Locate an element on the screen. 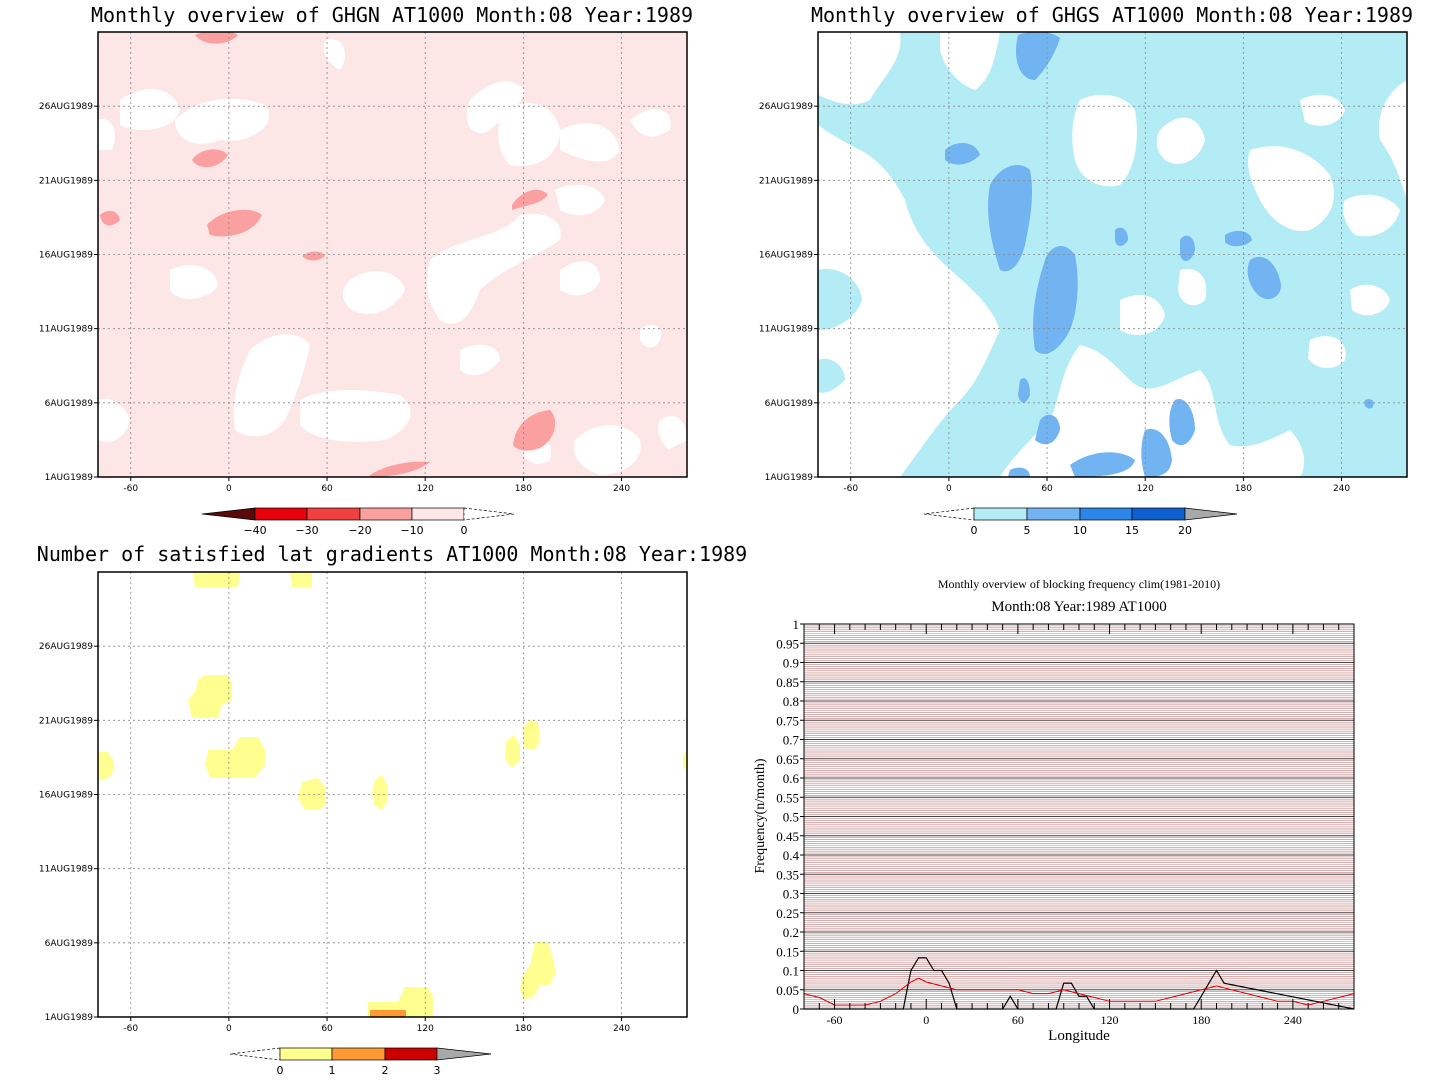  lat-y-tick-label: 1AUG1989 is located at coordinates (69, 1018).